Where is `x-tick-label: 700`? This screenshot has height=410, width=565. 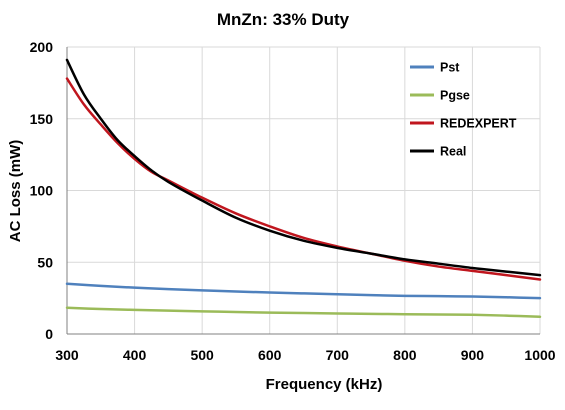
x-tick-label: 700 is located at coordinates (338, 355).